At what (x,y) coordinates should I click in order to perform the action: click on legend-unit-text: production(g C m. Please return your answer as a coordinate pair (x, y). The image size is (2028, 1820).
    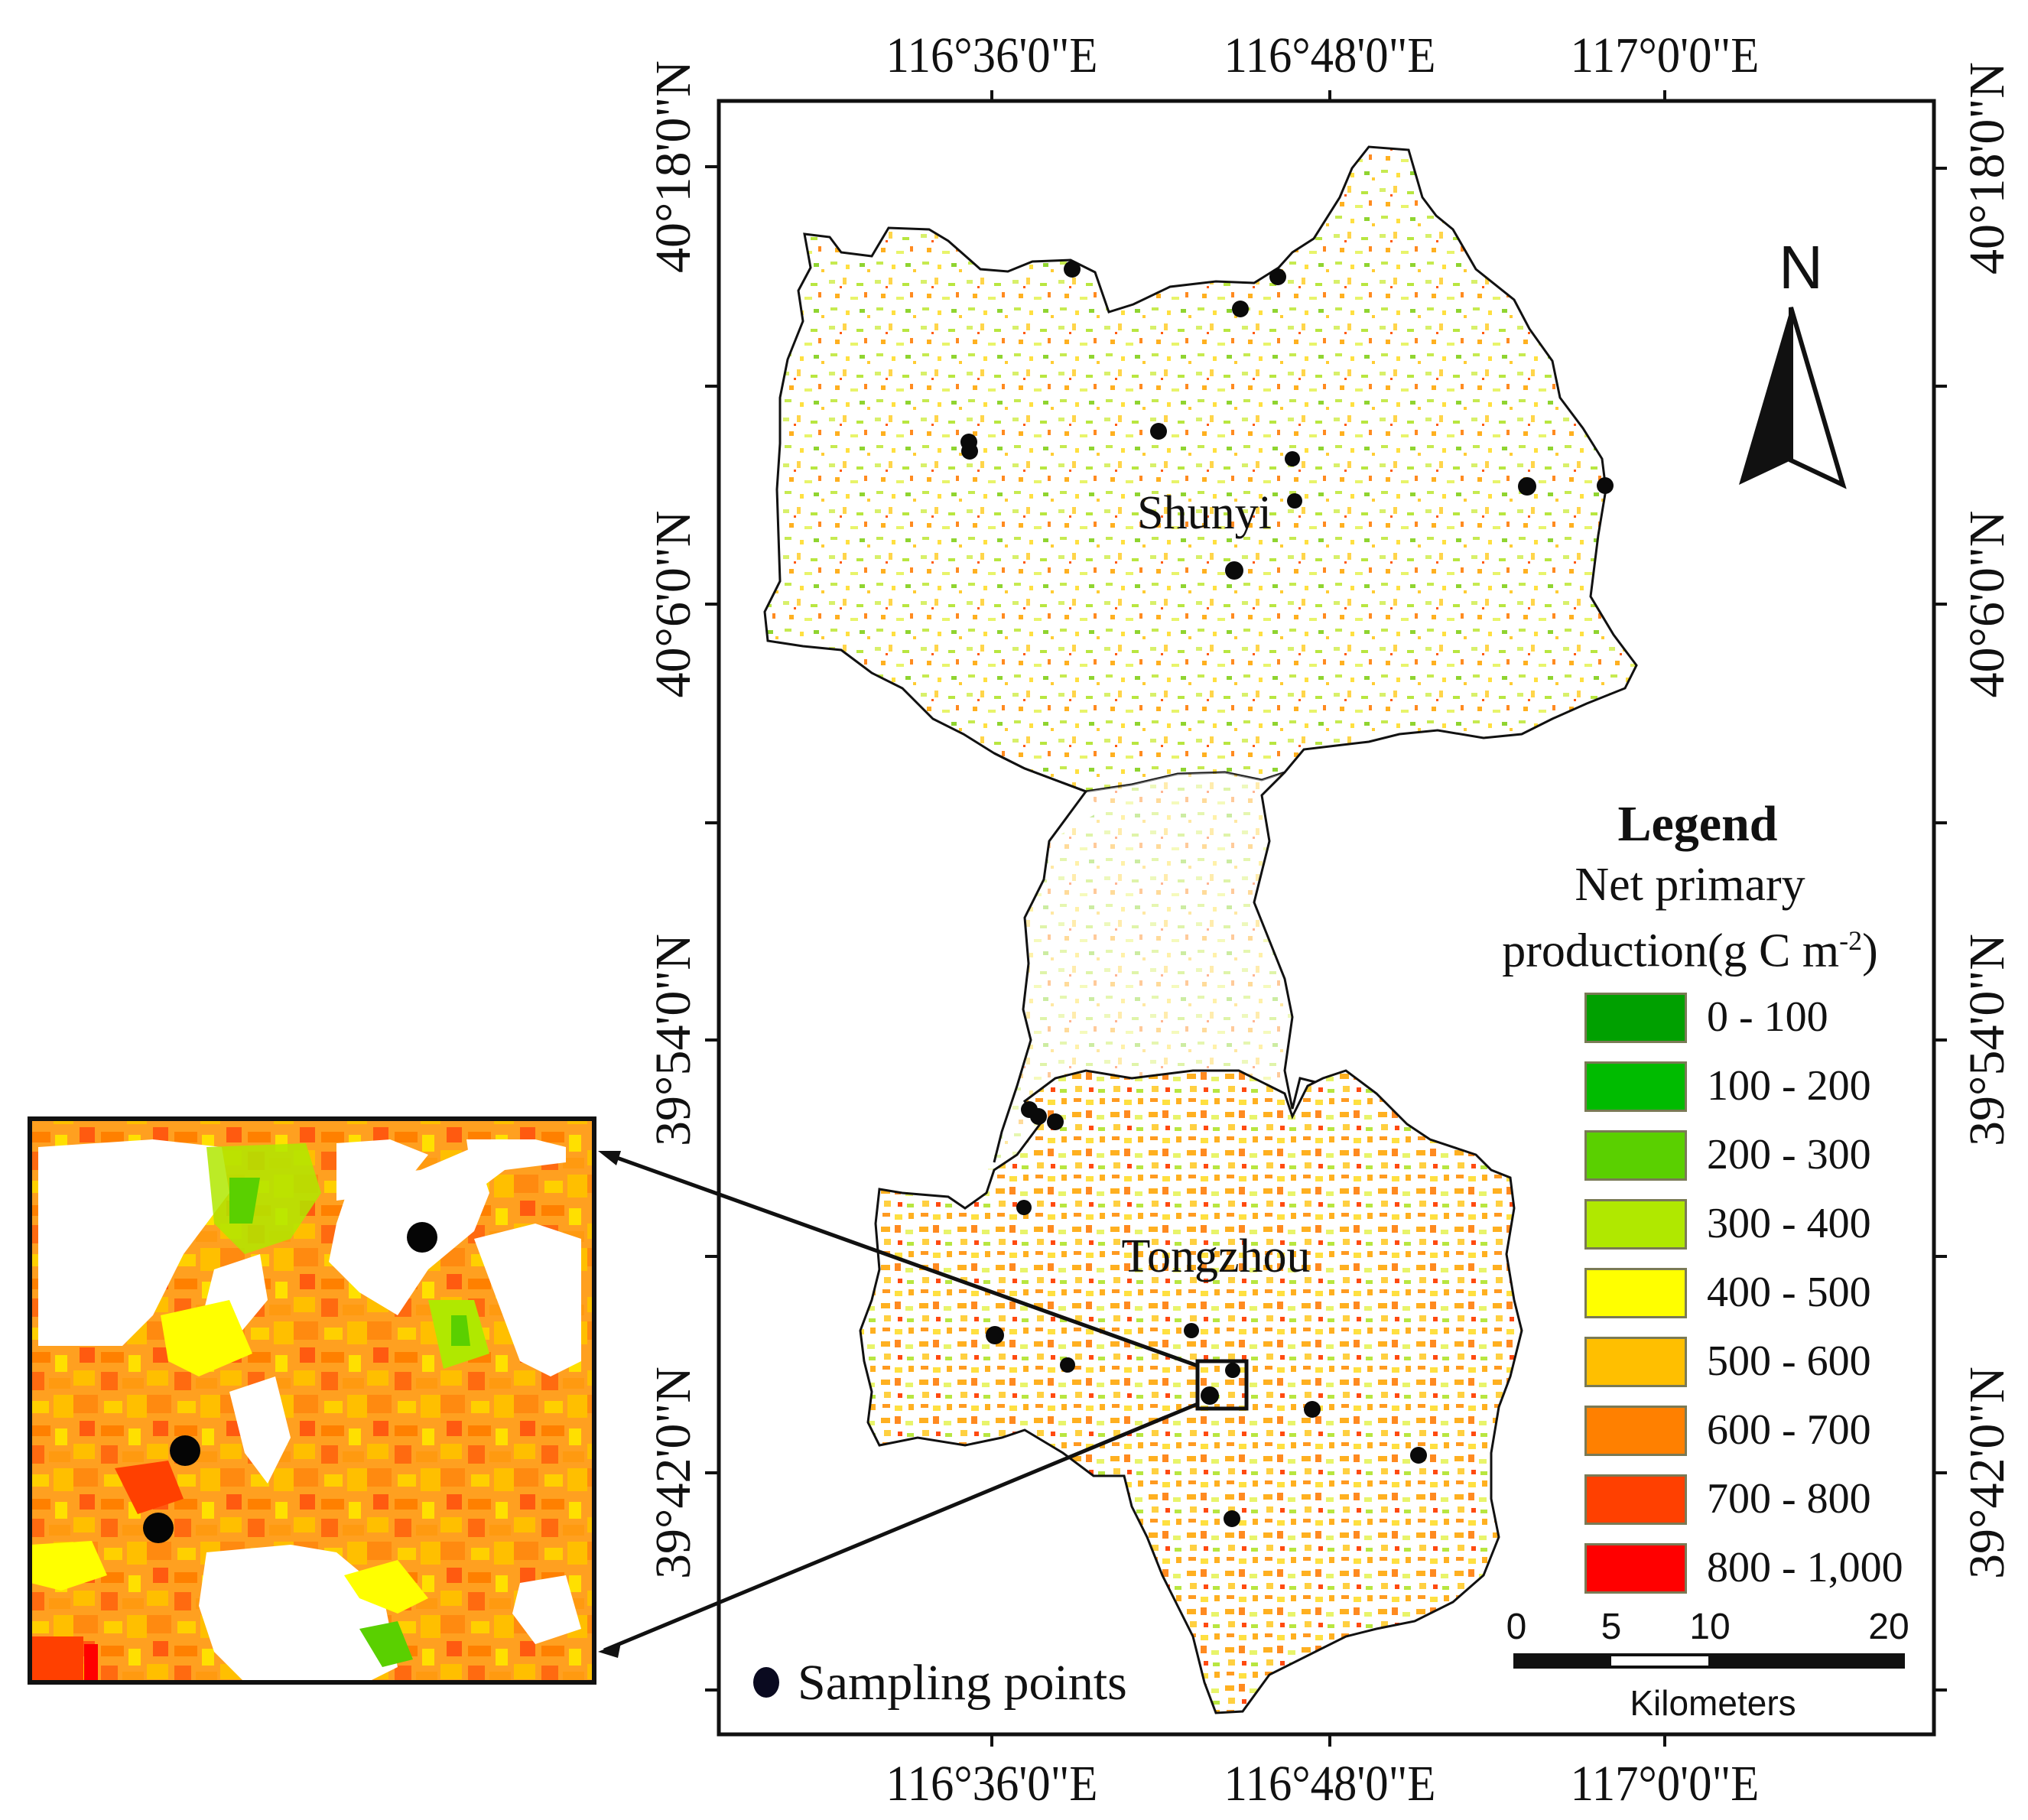
    Looking at the image, I should click on (1671, 951).